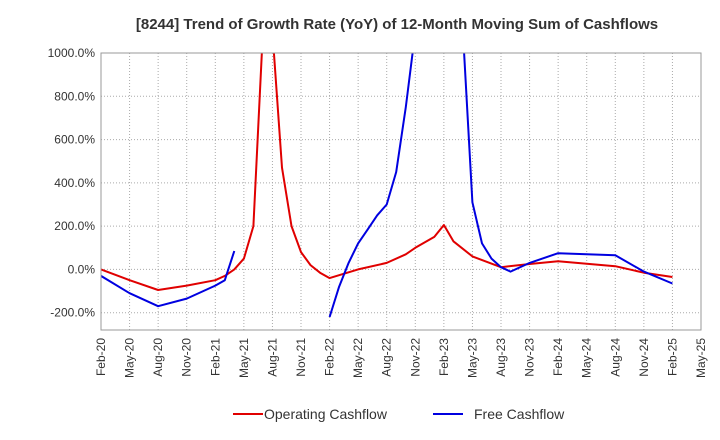 The height and width of the screenshot is (440, 720). Describe the element at coordinates (130, 358) in the screenshot. I see `x-tick-label: May-20` at that location.